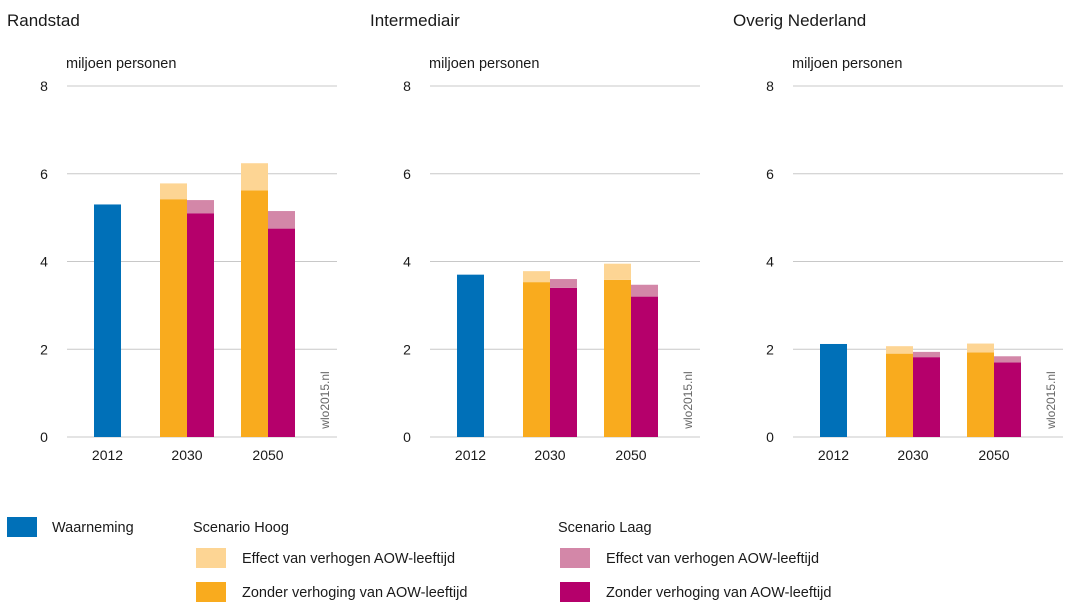  What do you see at coordinates (575, 592) in the screenshot?
I see `legend-swatch-laag-zonder` at bounding box center [575, 592].